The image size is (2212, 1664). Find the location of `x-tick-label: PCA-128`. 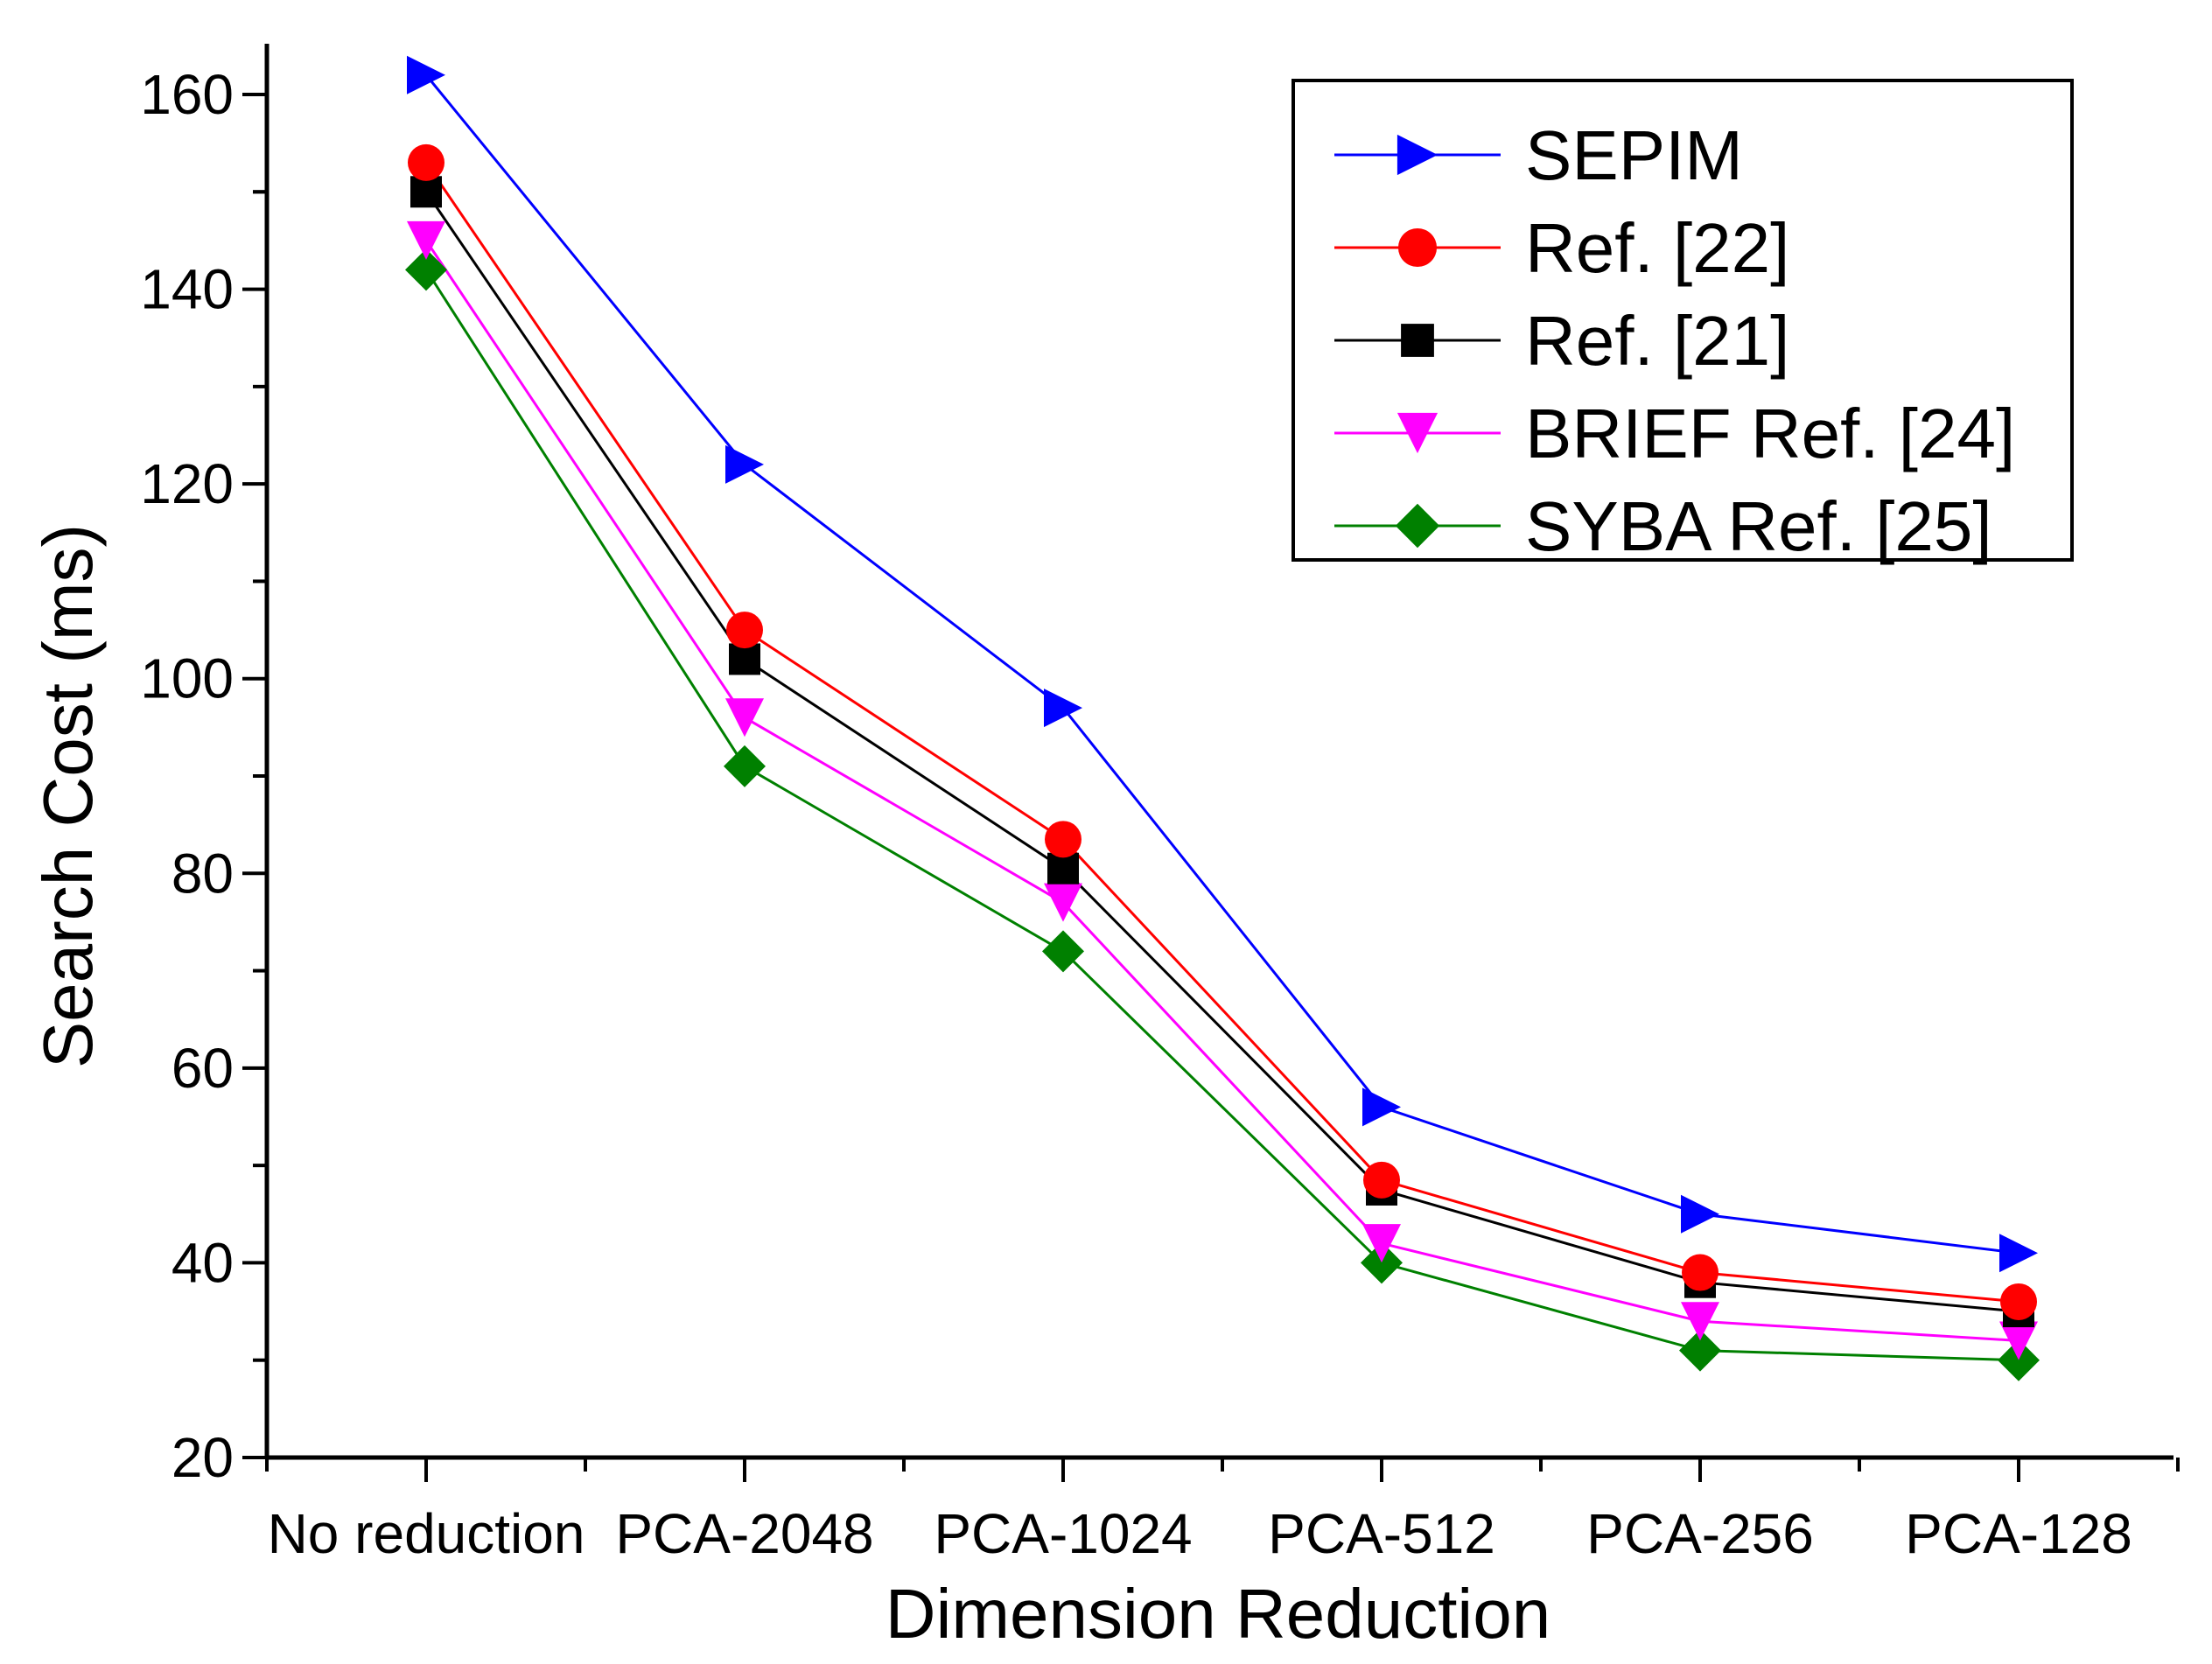

x-tick-label: PCA-128 is located at coordinates (2018, 1534).